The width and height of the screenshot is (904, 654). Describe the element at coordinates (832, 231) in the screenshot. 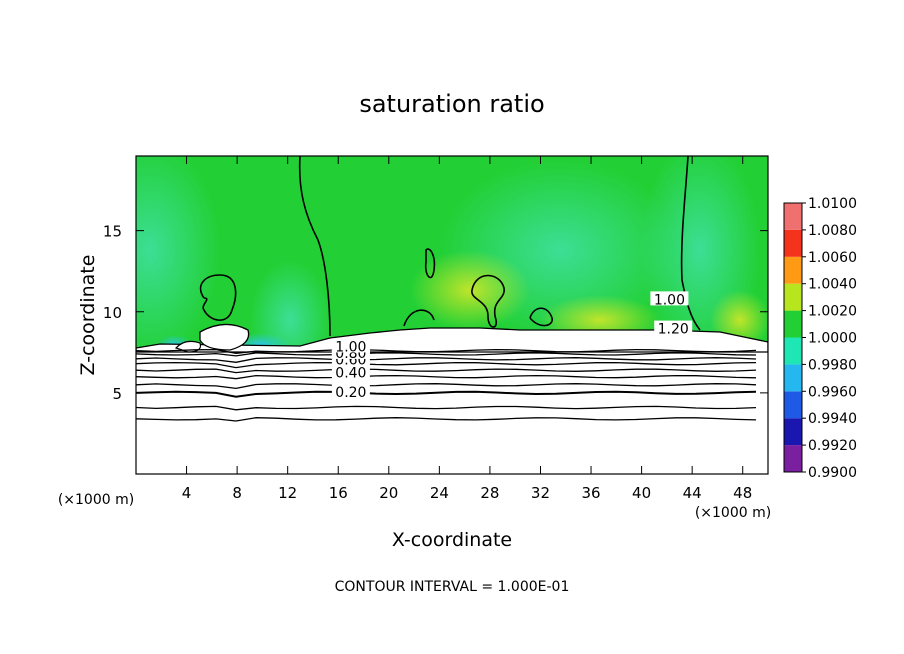

I see `colorbar-label: 1.0080` at that location.